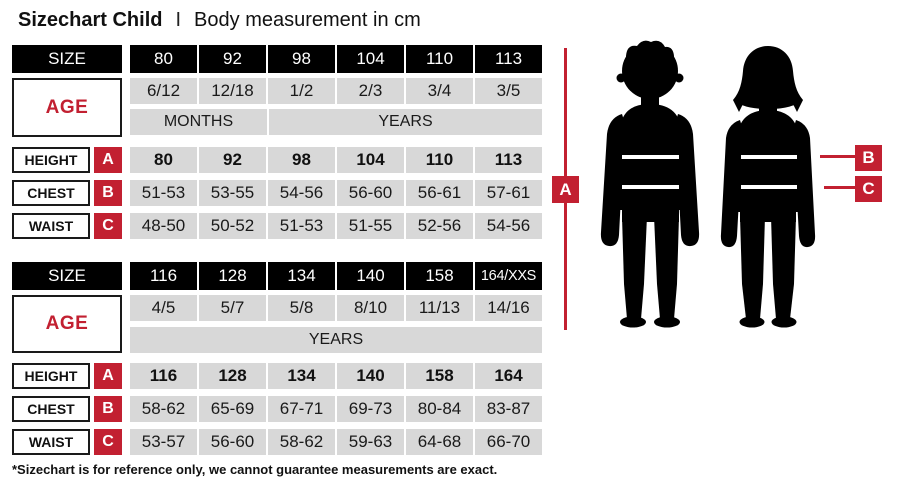 The image size is (897, 495). What do you see at coordinates (198, 122) in the screenshot?
I see `table1-unit-months: MONTHS` at bounding box center [198, 122].